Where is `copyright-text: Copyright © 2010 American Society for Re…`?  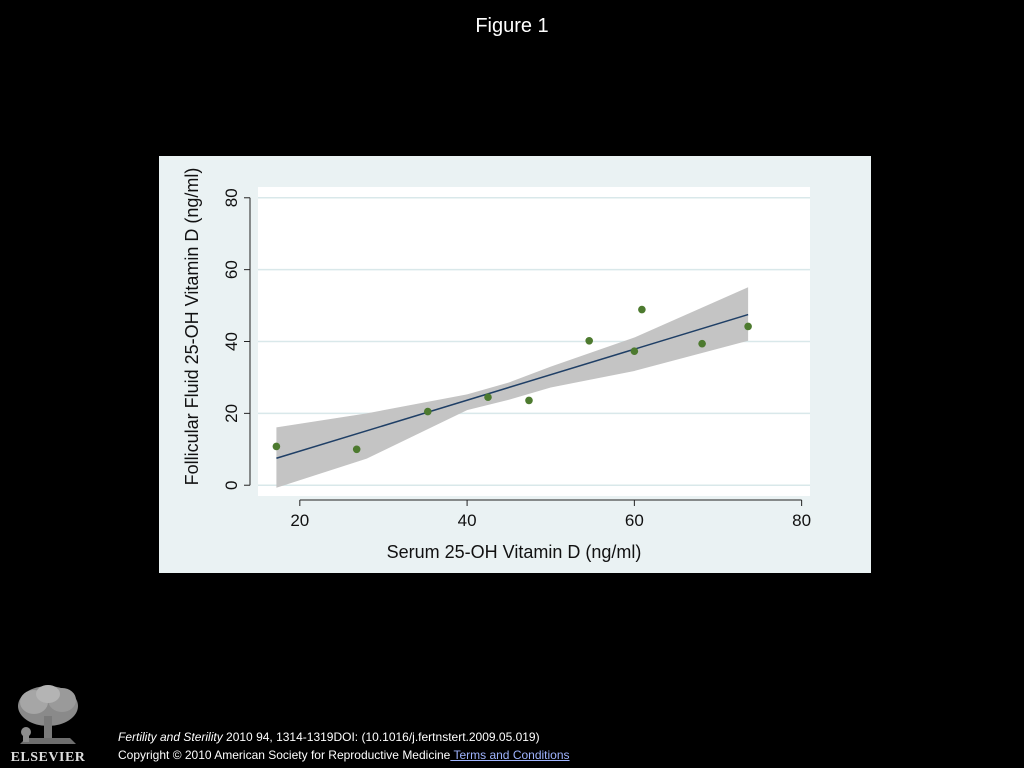 copyright-text: Copyright © 2010 American Society for Re… is located at coordinates (284, 755).